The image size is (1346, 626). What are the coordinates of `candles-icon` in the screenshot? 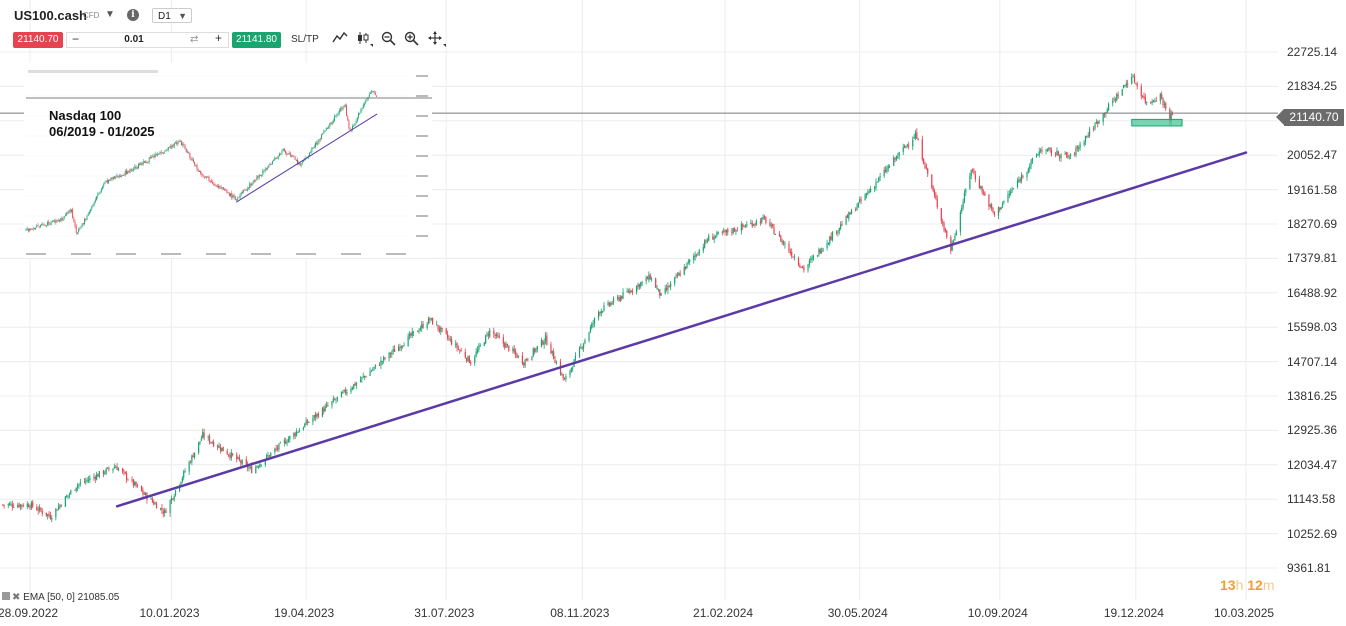 It's located at (365, 40).